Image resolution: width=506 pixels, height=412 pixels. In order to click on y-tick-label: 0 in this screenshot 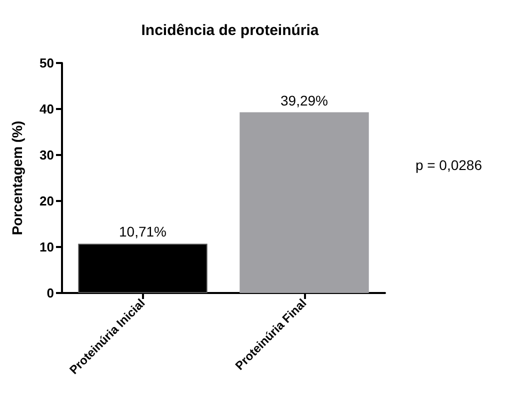, I will do `click(50, 293)`.